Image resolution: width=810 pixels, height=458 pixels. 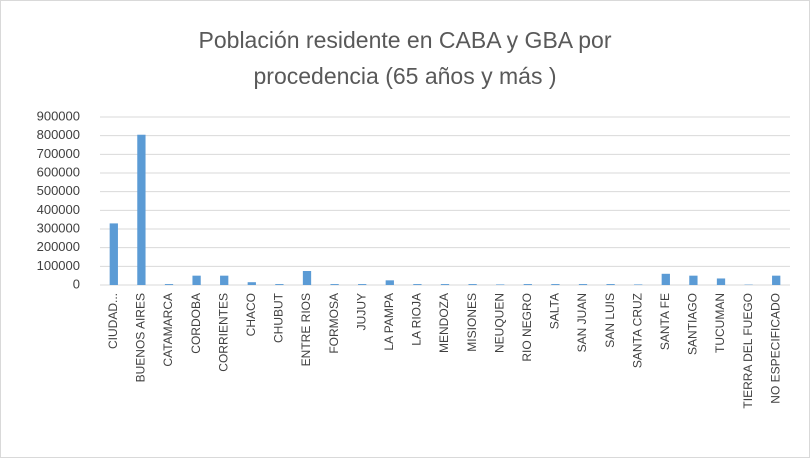 What do you see at coordinates (58, 153) in the screenshot?
I see `y-tick-label: 700000` at bounding box center [58, 153].